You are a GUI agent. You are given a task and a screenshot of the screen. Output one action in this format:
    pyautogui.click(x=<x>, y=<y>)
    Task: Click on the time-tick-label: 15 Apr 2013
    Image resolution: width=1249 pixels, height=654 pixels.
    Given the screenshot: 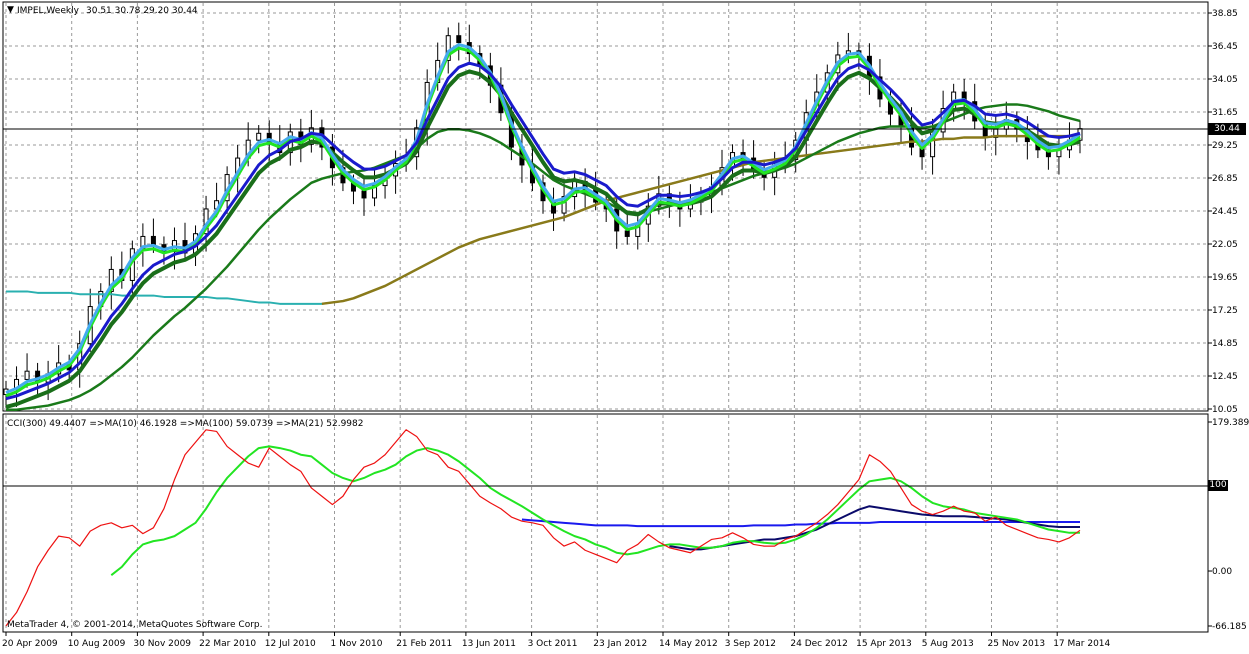 What is the action you would take?
    pyautogui.click(x=884, y=644)
    